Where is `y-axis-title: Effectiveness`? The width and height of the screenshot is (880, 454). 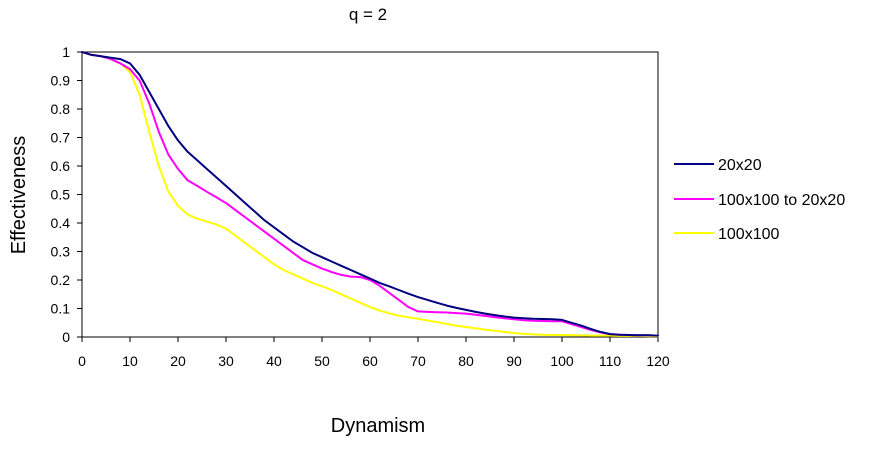
y-axis-title: Effectiveness is located at coordinates (19, 195).